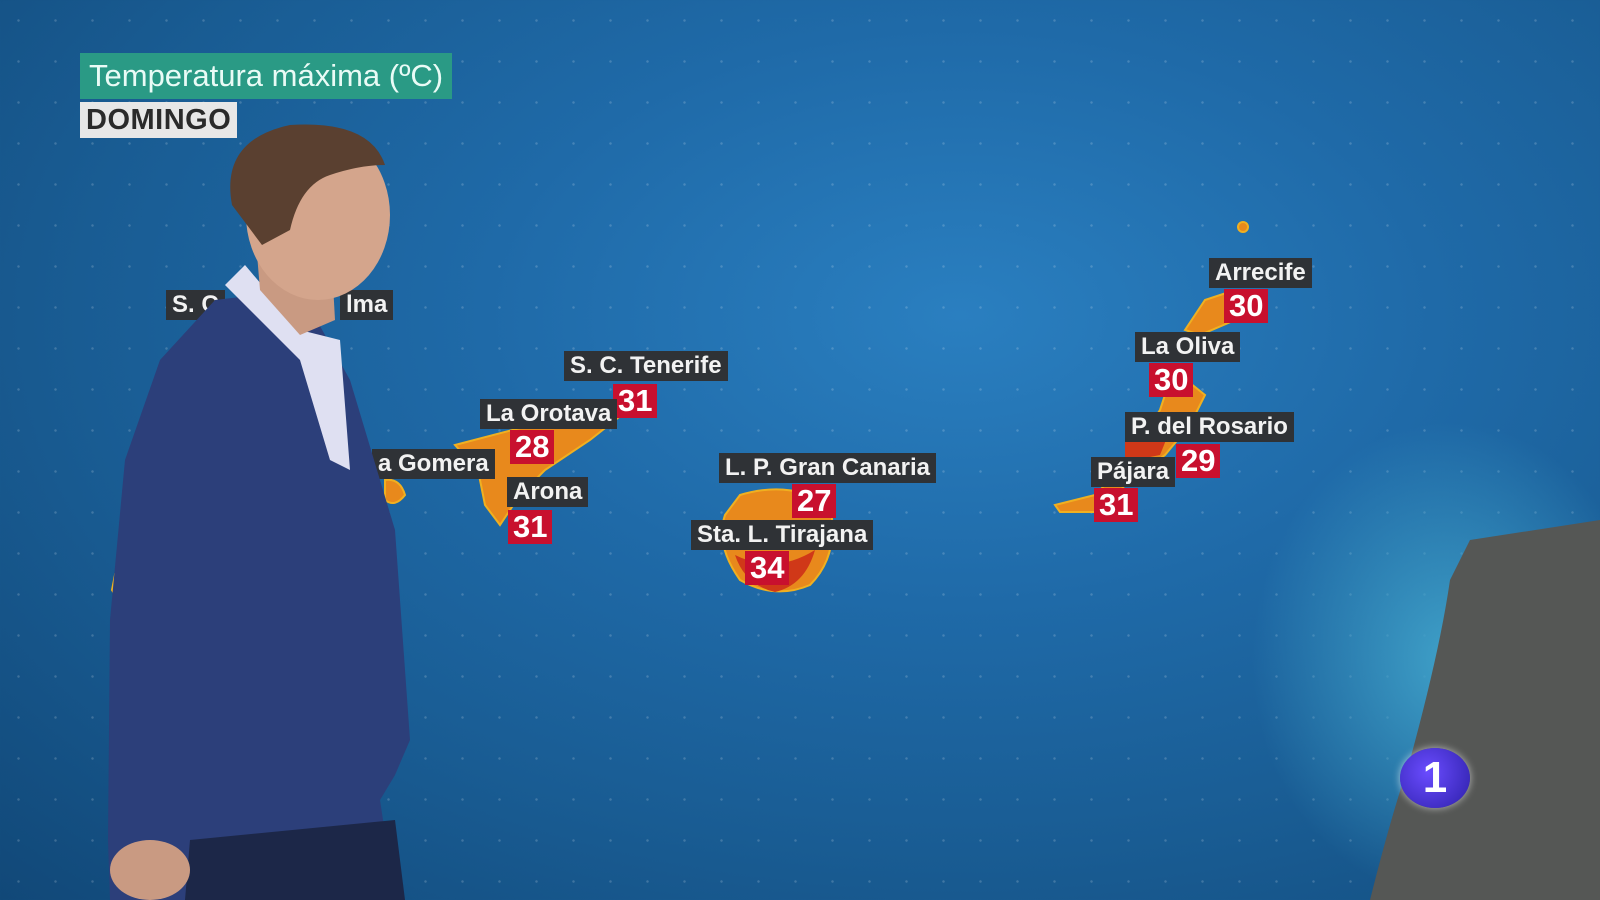 Image resolution: width=1600 pixels, height=900 pixels. I want to click on location-label: La Oliva, so click(1188, 347).